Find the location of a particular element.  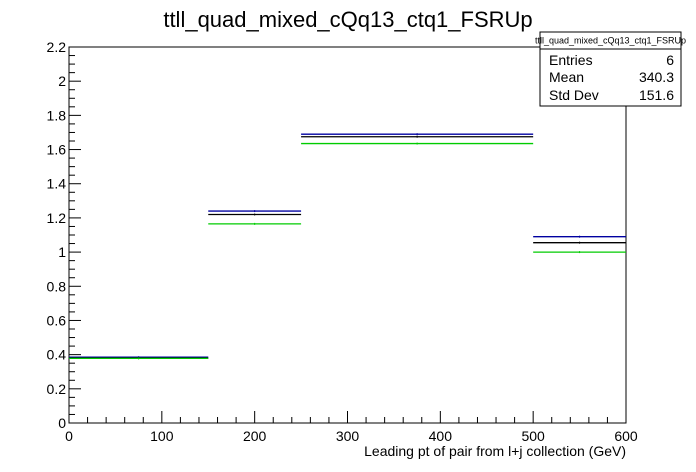

stats-box-frame is located at coordinates (610, 69).